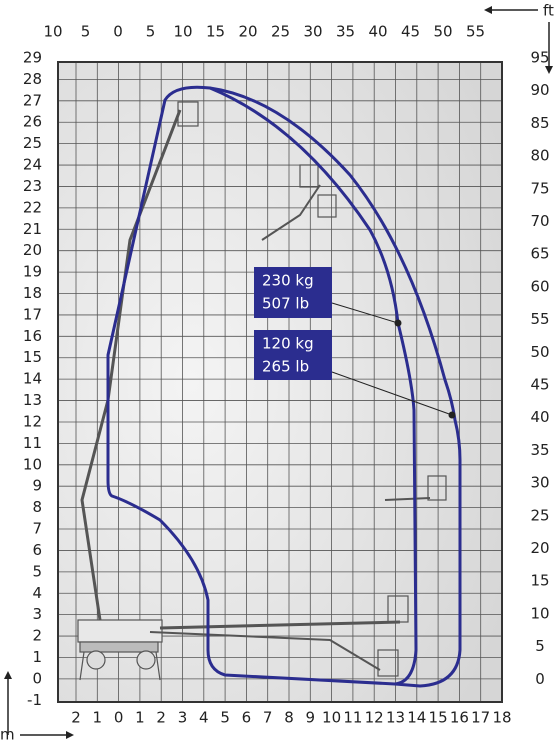 This screenshot has height=743, width=560. I want to click on top-tick-label: 15, so click(215, 32).